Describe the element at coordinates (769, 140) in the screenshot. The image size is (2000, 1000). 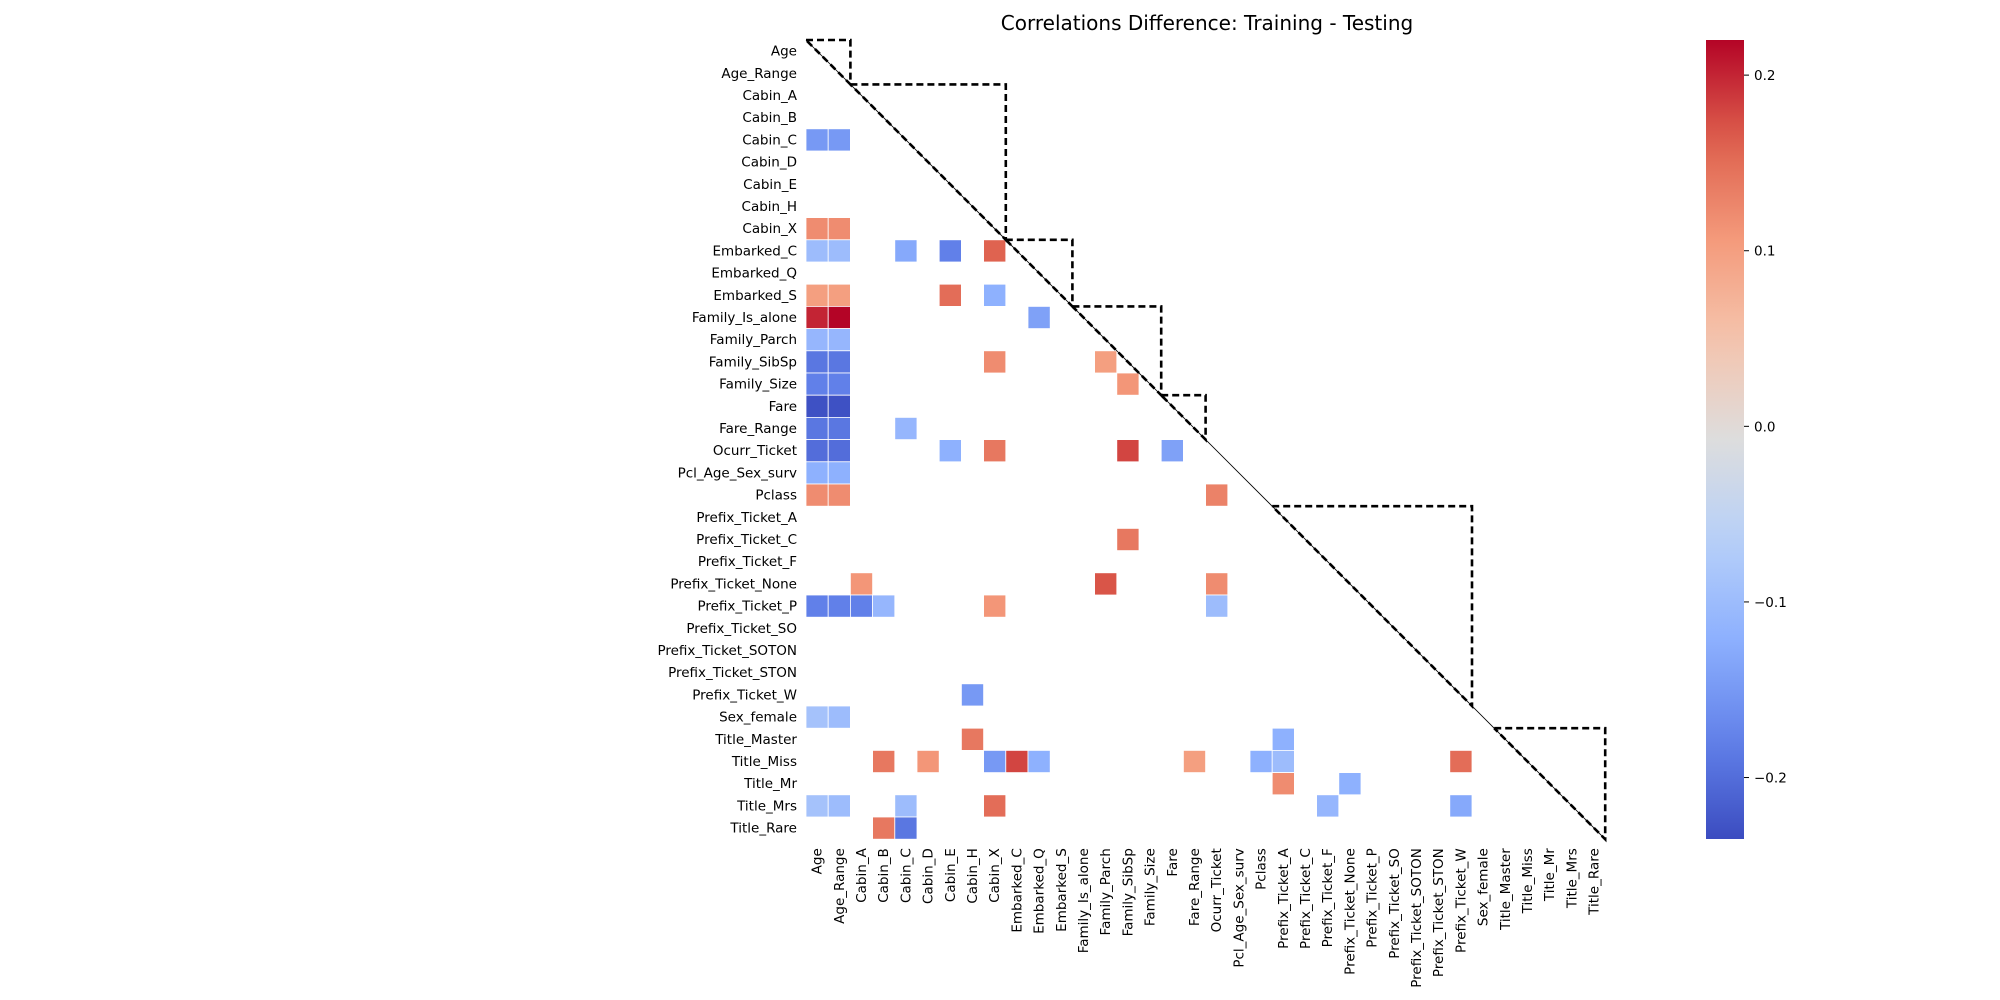
I see `y-tick-label: Cabin_C` at that location.